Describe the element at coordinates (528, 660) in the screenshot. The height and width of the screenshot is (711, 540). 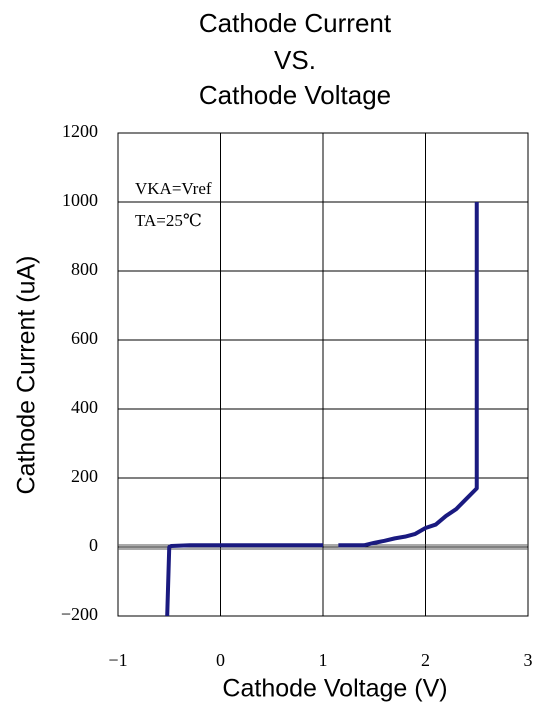
I see `x-tick-label: 3` at that location.